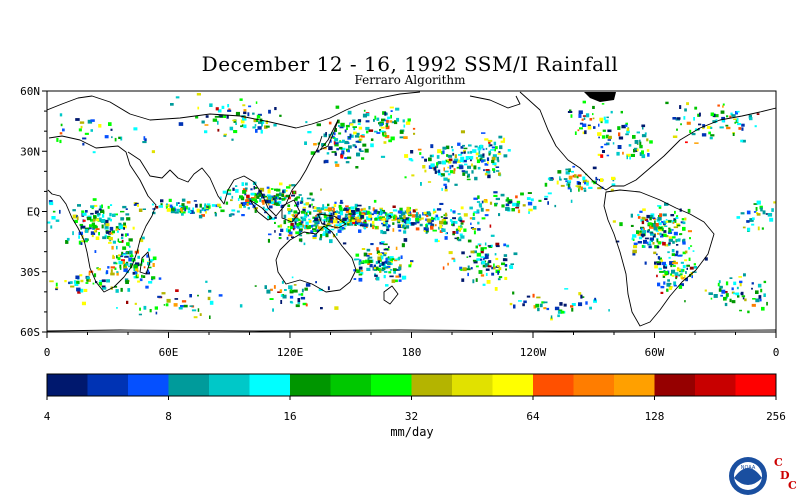 The height and width of the screenshot is (500, 800). Describe the element at coordinates (30, 332) in the screenshot. I see `lat-label: 60S` at that location.